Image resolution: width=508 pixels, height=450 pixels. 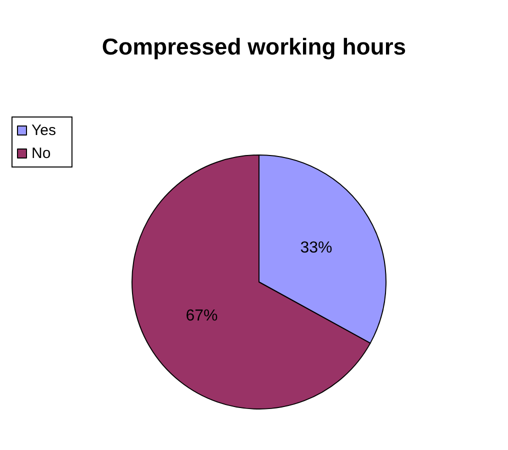 What do you see at coordinates (254, 47) in the screenshot?
I see `chart-title: Compressed working hours` at bounding box center [254, 47].